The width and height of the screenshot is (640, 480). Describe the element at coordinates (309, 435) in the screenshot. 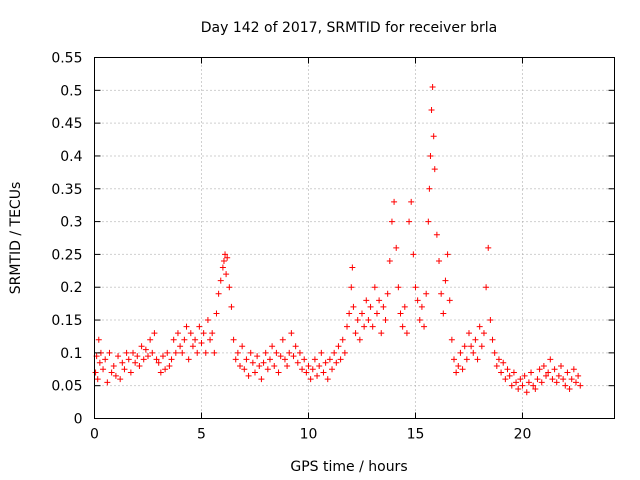

I see `x-tick-label: 10` at that location.